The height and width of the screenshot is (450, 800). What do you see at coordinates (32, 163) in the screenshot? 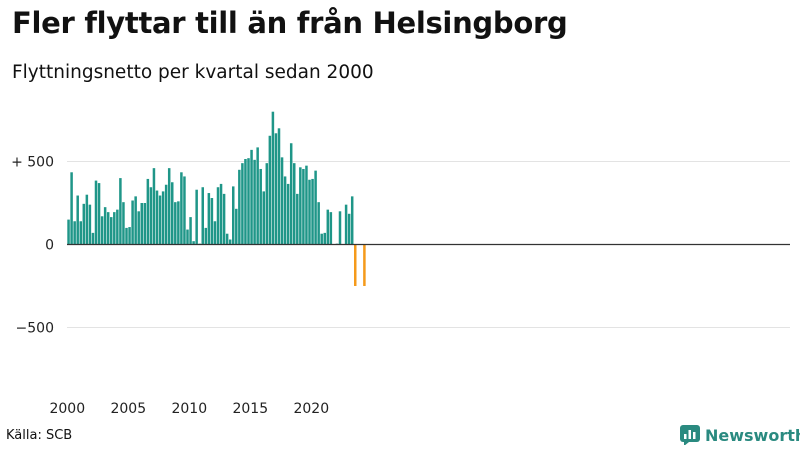
I see `y-tick-label: + 500` at bounding box center [32, 163].